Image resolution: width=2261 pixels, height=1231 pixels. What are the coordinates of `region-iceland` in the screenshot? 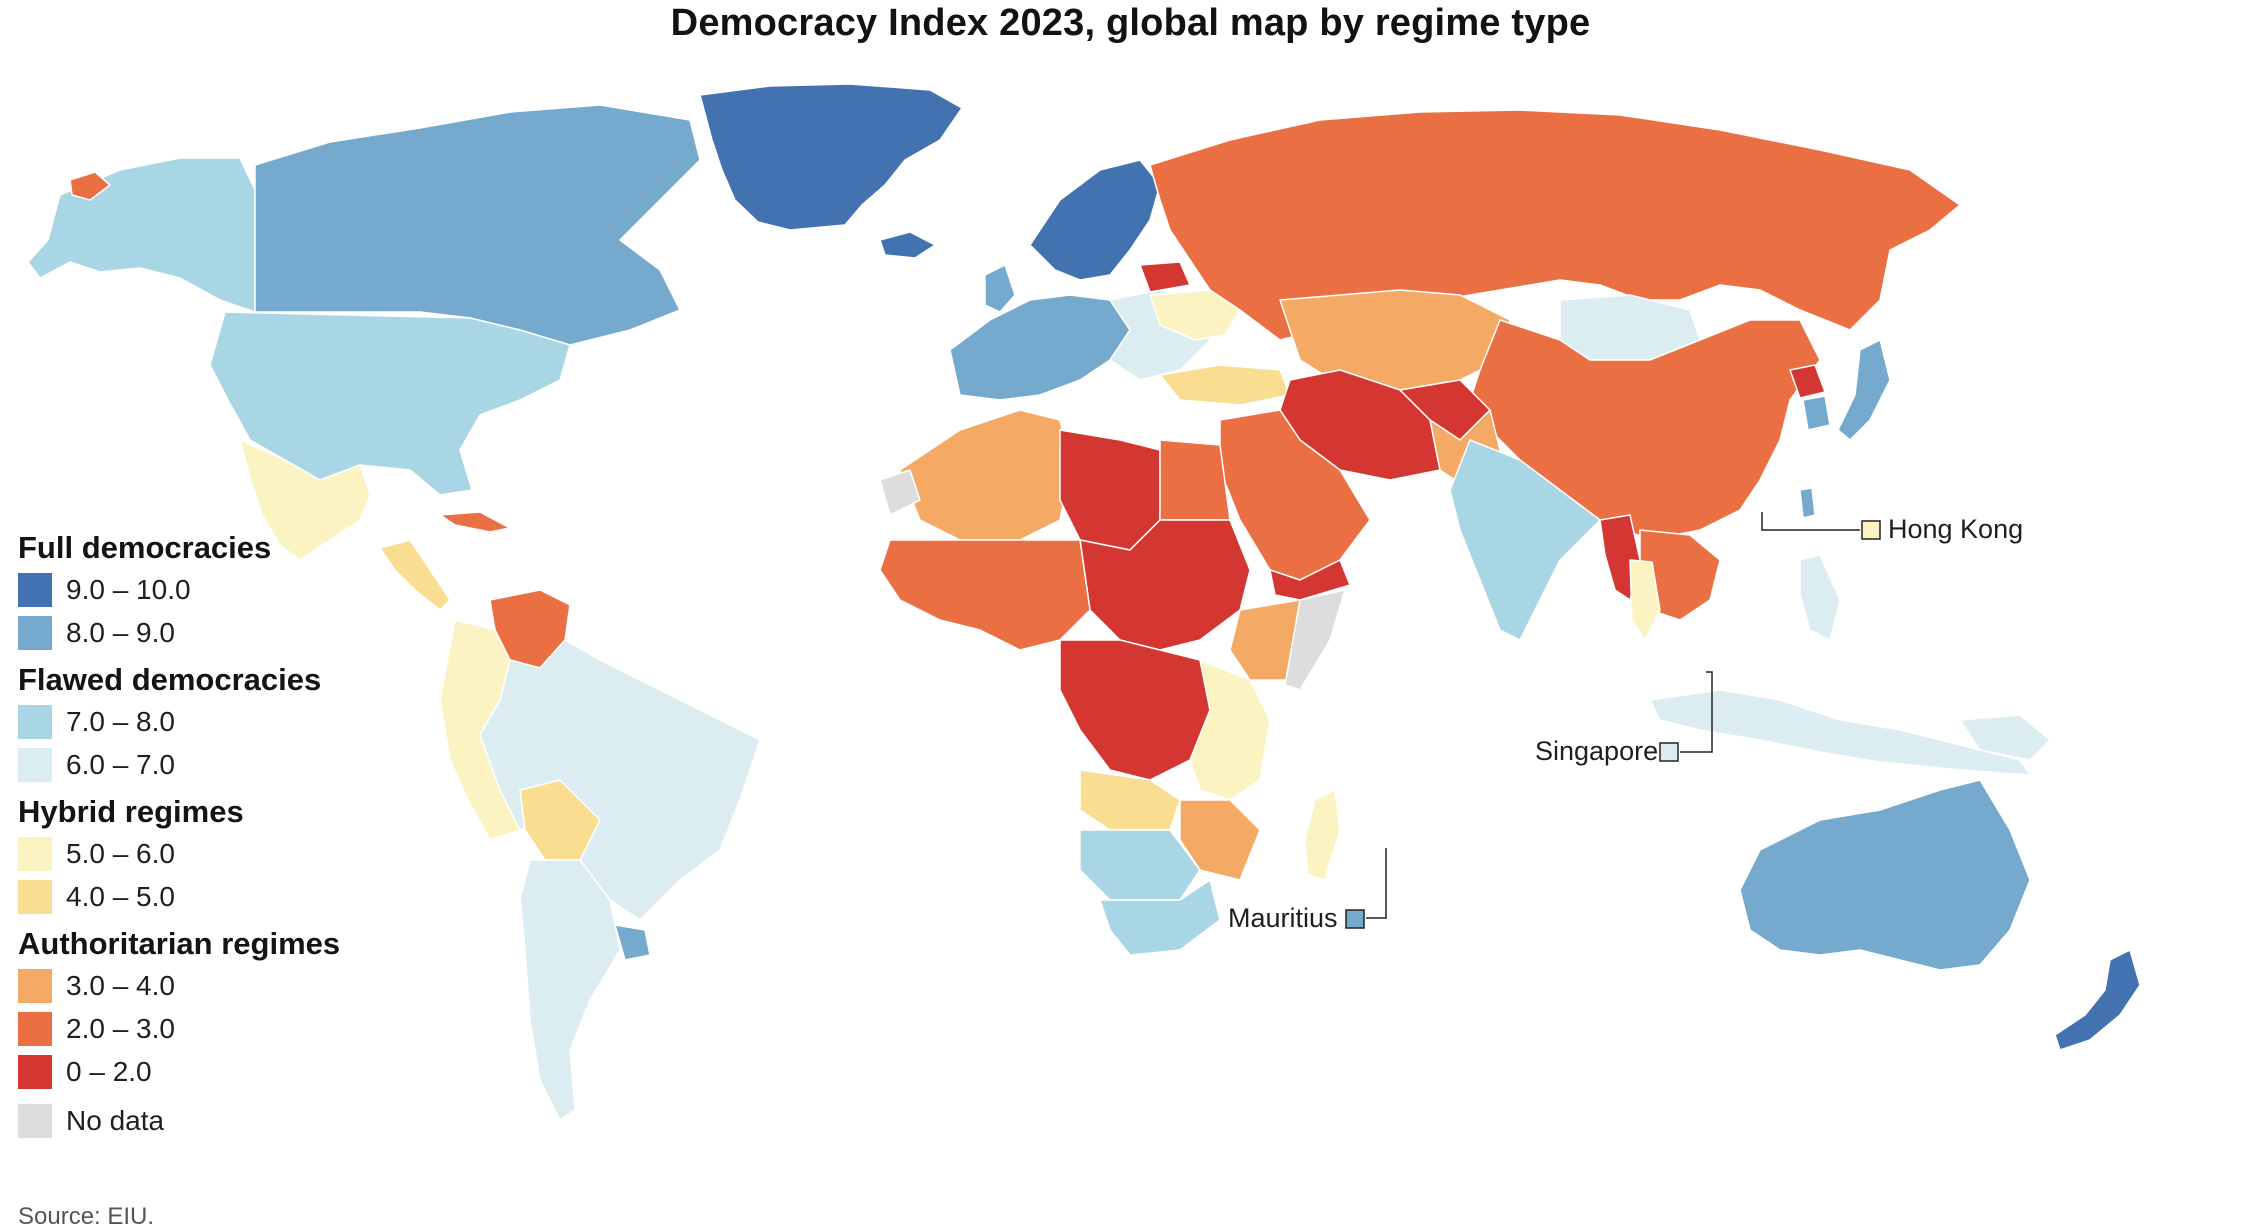 It's located at (907, 245).